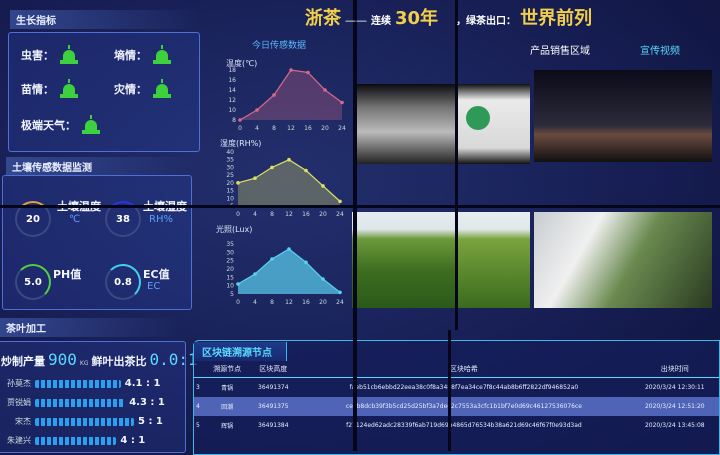  Describe the element at coordinates (198, 387) in the screenshot. I see `table-cell: 3` at that location.